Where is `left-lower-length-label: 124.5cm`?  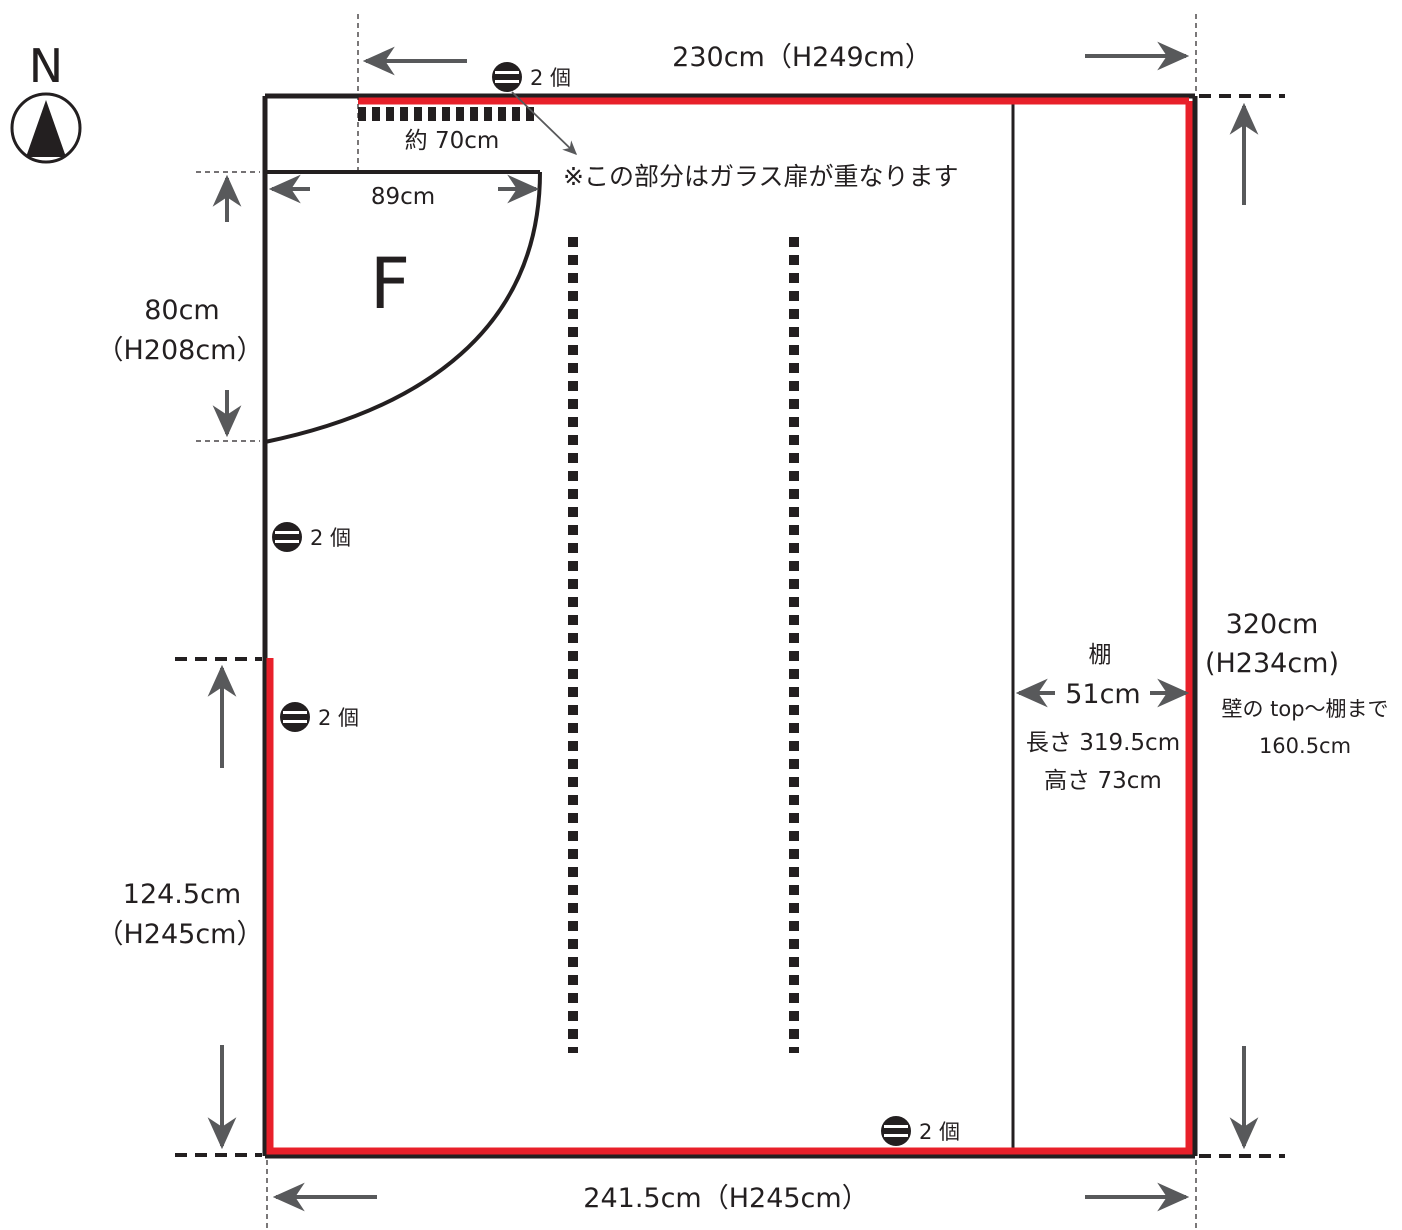 left-lower-length-label: 124.5cm is located at coordinates (182, 894).